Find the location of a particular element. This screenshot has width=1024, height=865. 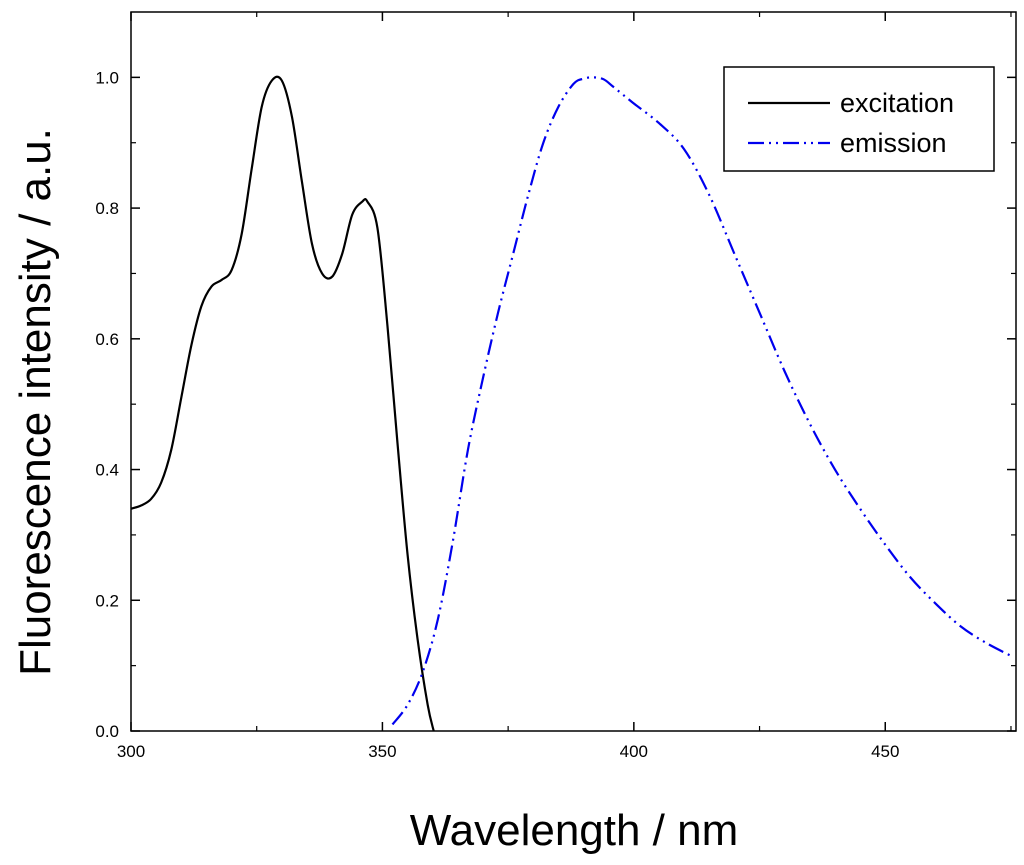

y-axis-title: Fluorescence intensity / a.u. is located at coordinates (35, 402).